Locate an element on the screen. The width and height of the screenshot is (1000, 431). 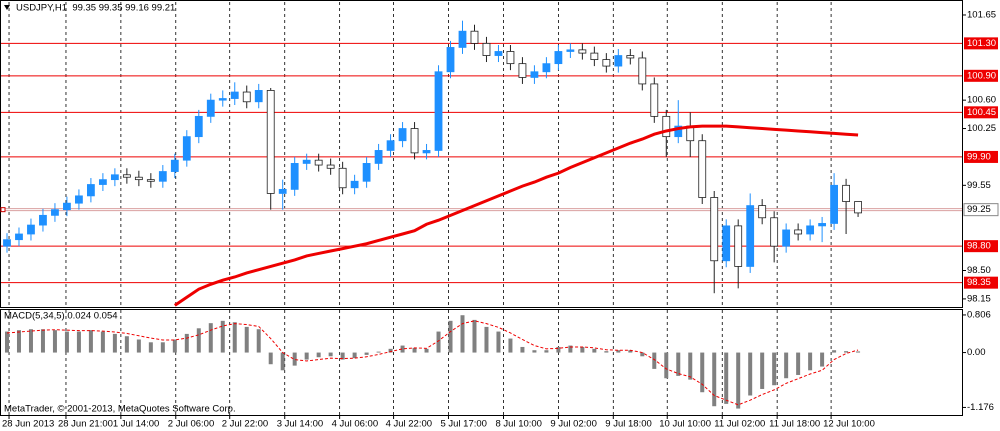
x-tick-label: 11 Jul 18:00 is located at coordinates (794, 424).